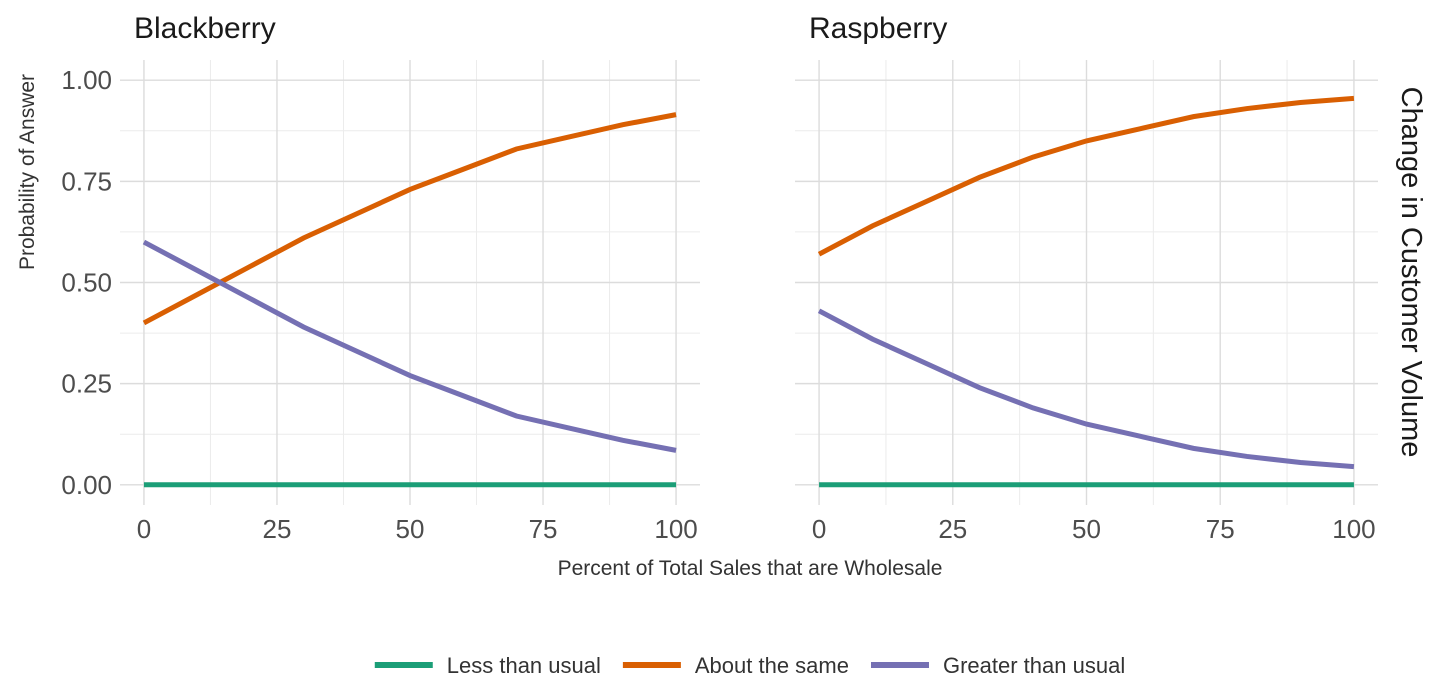 The width and height of the screenshot is (1441, 682). I want to click on legend-label-about-the-same: About the same, so click(772, 665).